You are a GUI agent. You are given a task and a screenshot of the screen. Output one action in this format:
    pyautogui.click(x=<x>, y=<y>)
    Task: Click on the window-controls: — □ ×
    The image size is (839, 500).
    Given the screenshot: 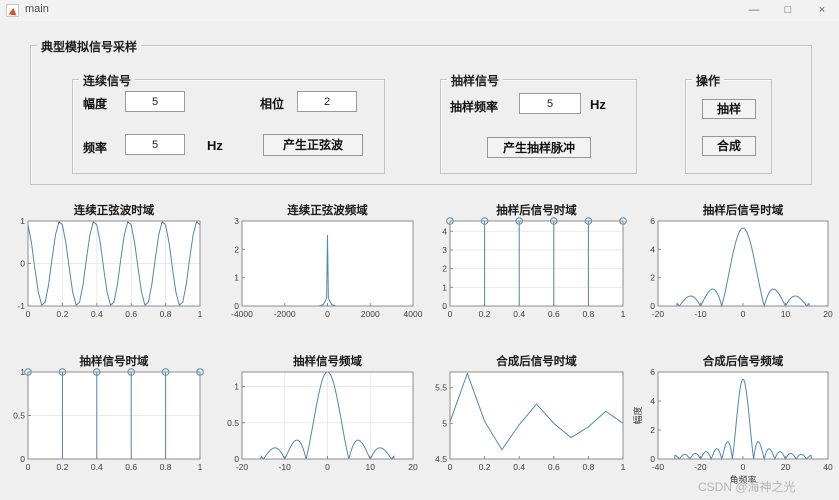 What is the action you would take?
    pyautogui.click(x=788, y=10)
    